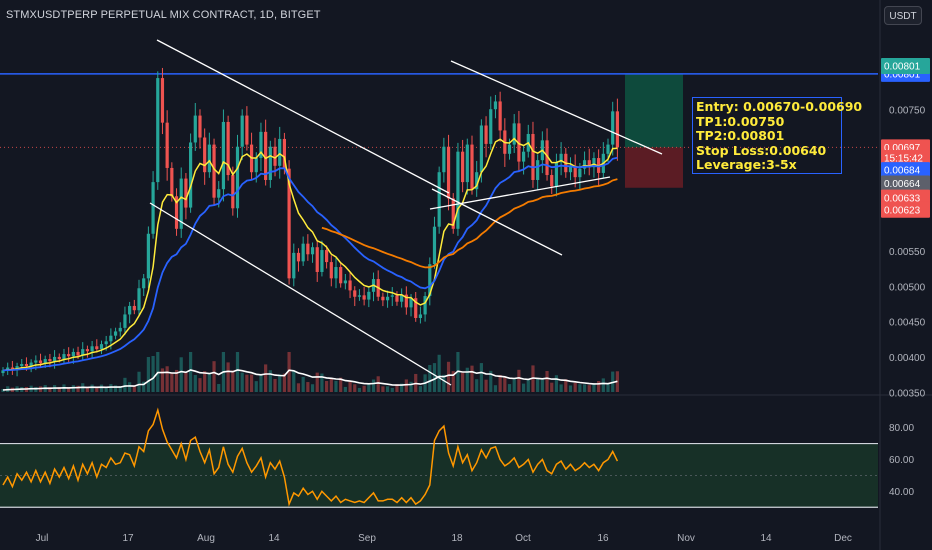 The image size is (932, 550). Describe the element at coordinates (903, 15) in the screenshot. I see `currency-button: USDT` at that location.